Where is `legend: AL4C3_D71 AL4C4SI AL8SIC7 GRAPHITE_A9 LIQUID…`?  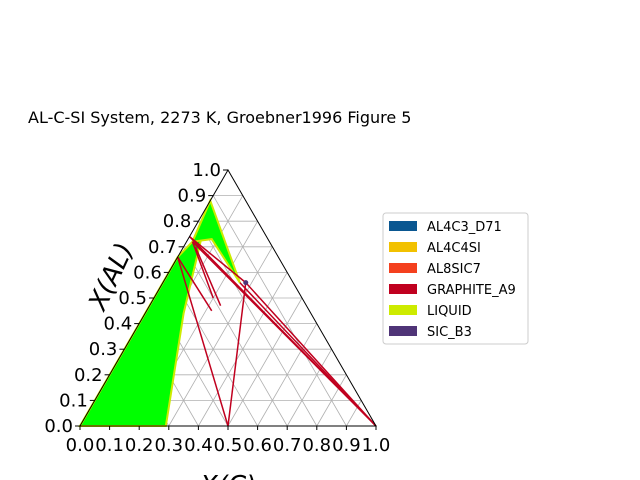
legend: AL4C3_D71 AL4C4SI AL8SIC7 GRAPHITE_A9 LIQUID… is located at coordinates (455, 278).